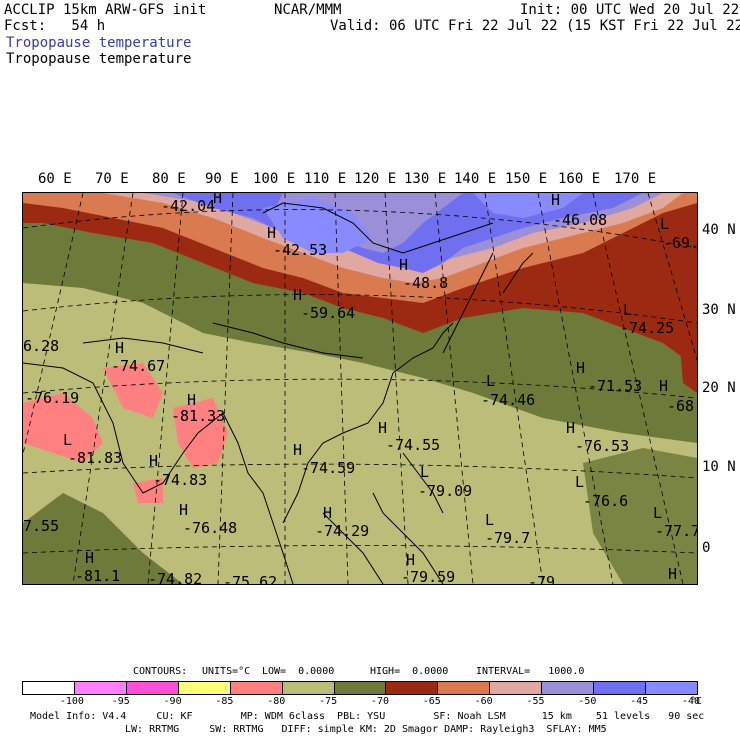 Image resolution: width=740 pixels, height=740 pixels. I want to click on map-value: -48.8, so click(425, 283).